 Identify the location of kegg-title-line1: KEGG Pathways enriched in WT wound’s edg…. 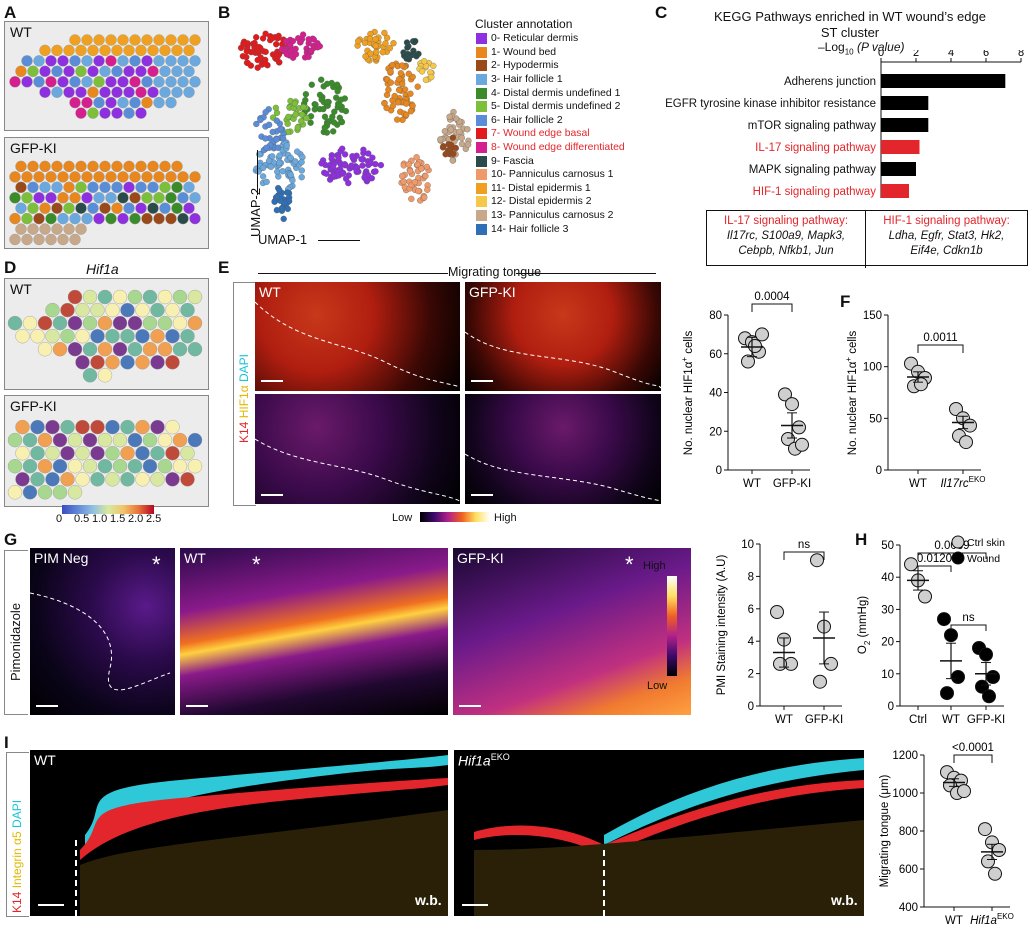
(850, 16).